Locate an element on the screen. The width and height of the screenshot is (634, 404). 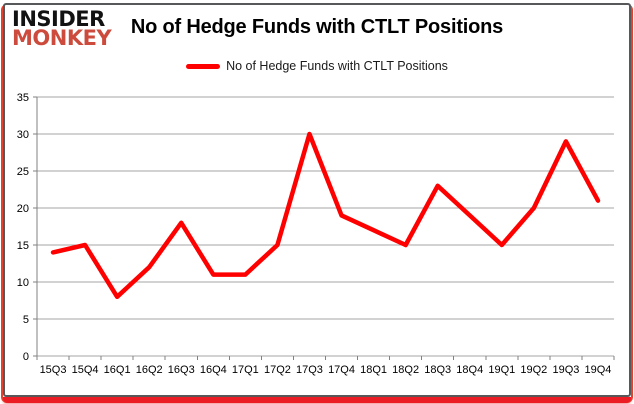
svg-text: 16Q4 is located at coordinates (213, 370).